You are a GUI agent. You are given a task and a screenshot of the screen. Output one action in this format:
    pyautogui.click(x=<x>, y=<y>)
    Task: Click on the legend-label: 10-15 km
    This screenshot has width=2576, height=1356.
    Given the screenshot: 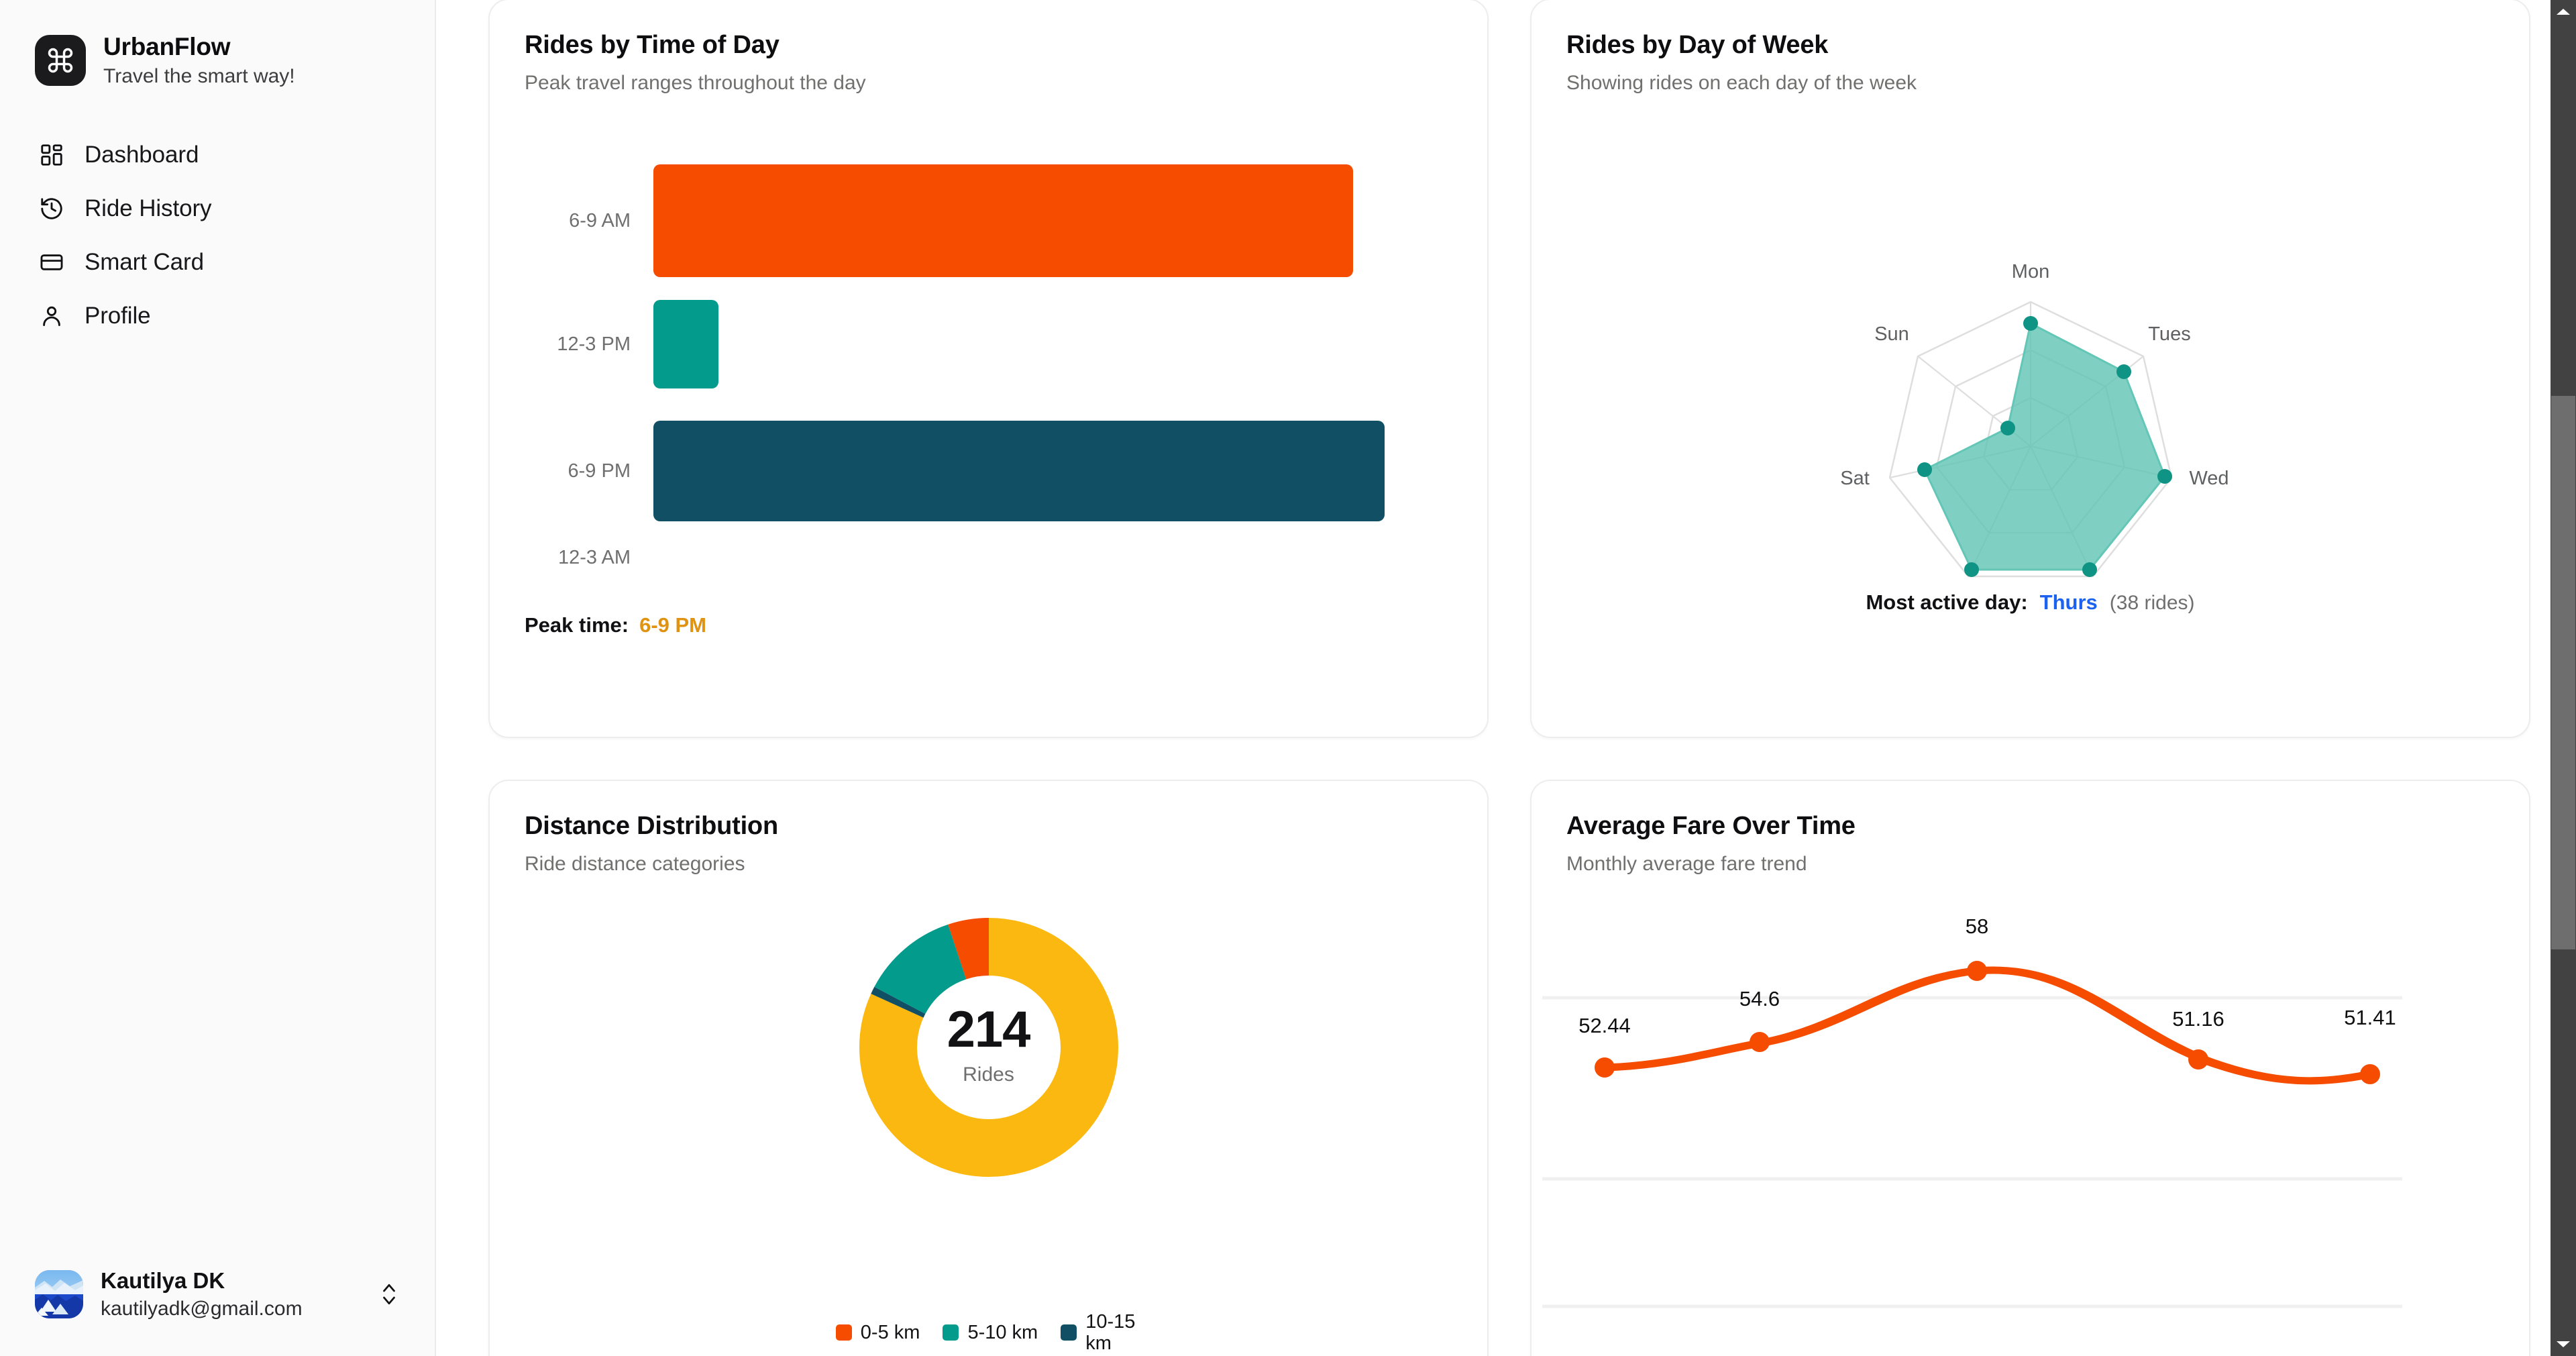 What is the action you would take?
    pyautogui.click(x=1110, y=1333)
    